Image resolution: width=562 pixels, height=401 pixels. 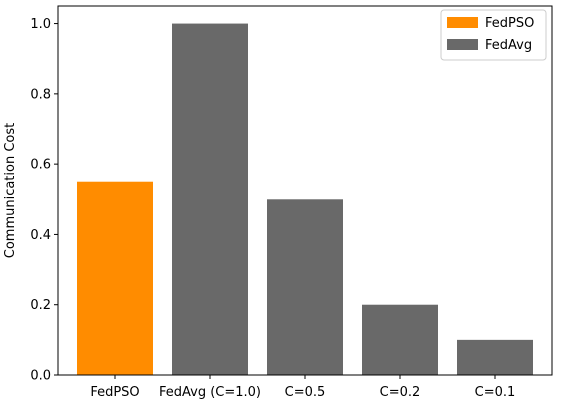 What do you see at coordinates (400, 392) in the screenshot?
I see `x-tick-label-3: C=0.2` at bounding box center [400, 392].